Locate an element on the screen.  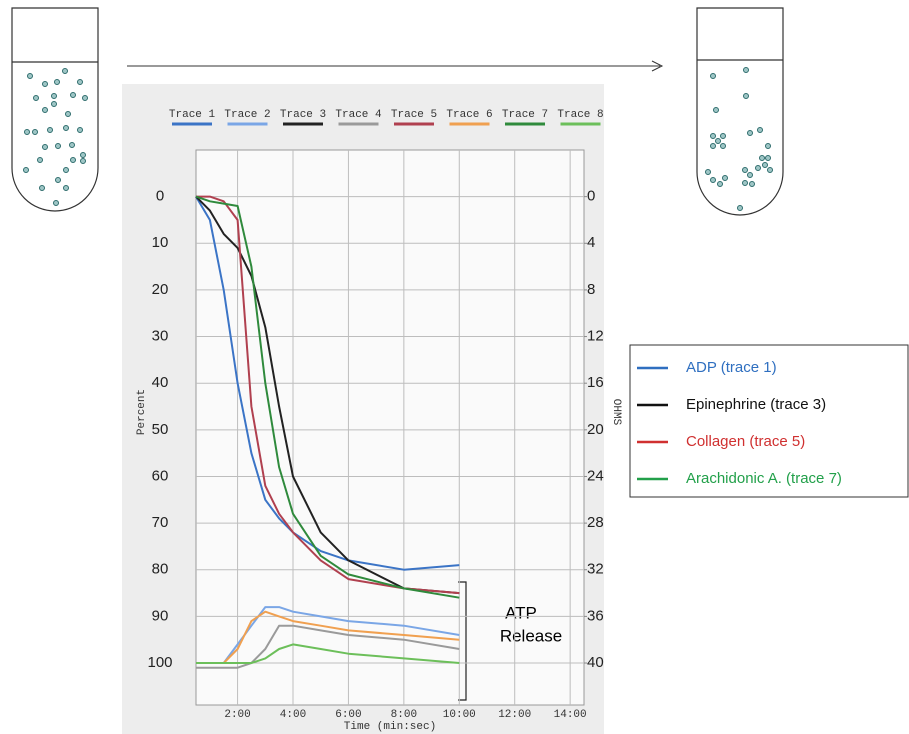
y2-tick-label: 8 is located at coordinates (591, 289).